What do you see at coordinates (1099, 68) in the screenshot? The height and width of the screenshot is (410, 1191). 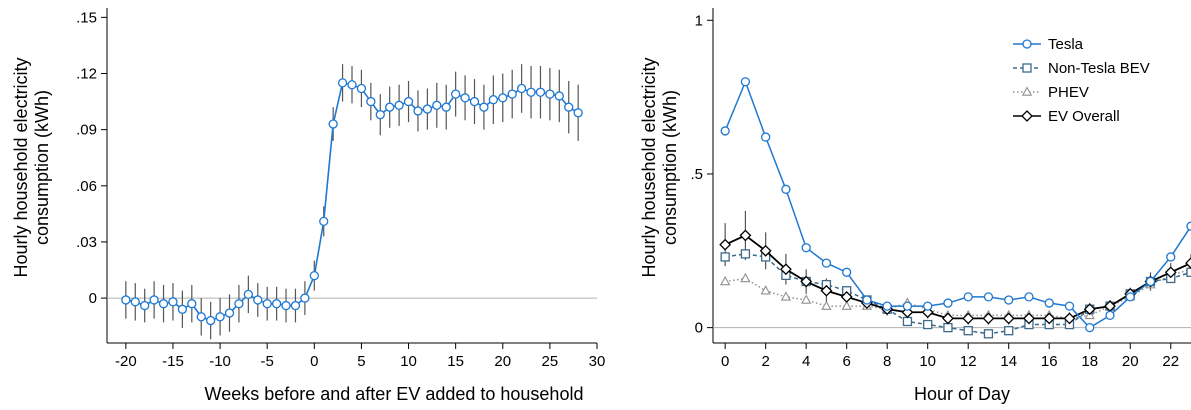 I see `legend-label: Non-Tesla BEV` at bounding box center [1099, 68].